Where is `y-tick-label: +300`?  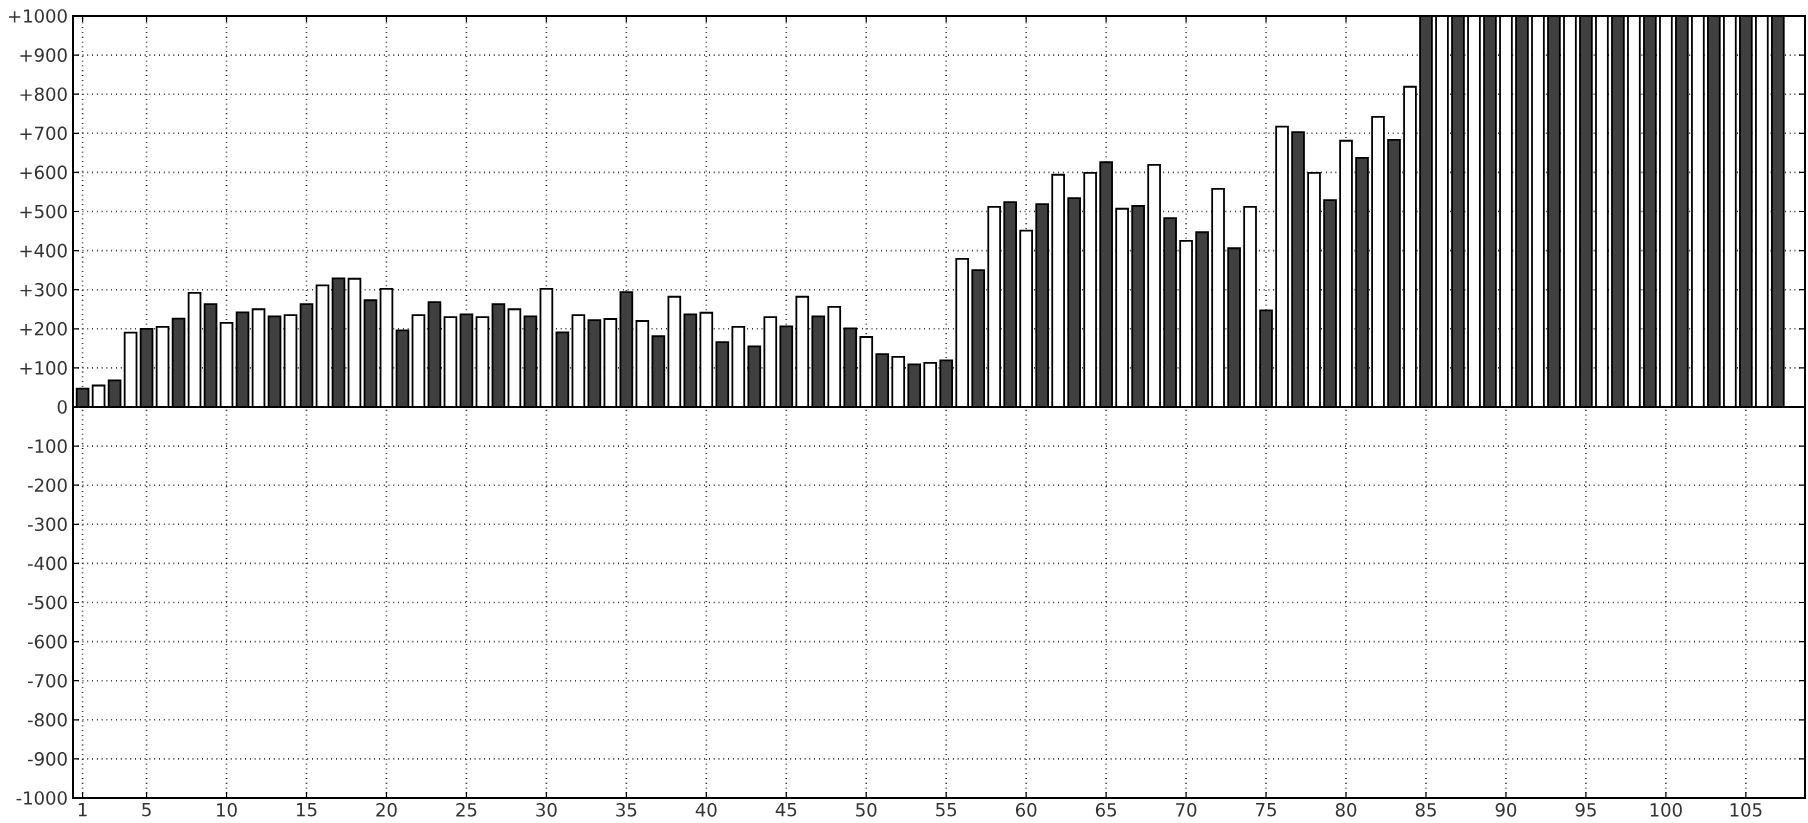 y-tick-label: +300 is located at coordinates (43, 289).